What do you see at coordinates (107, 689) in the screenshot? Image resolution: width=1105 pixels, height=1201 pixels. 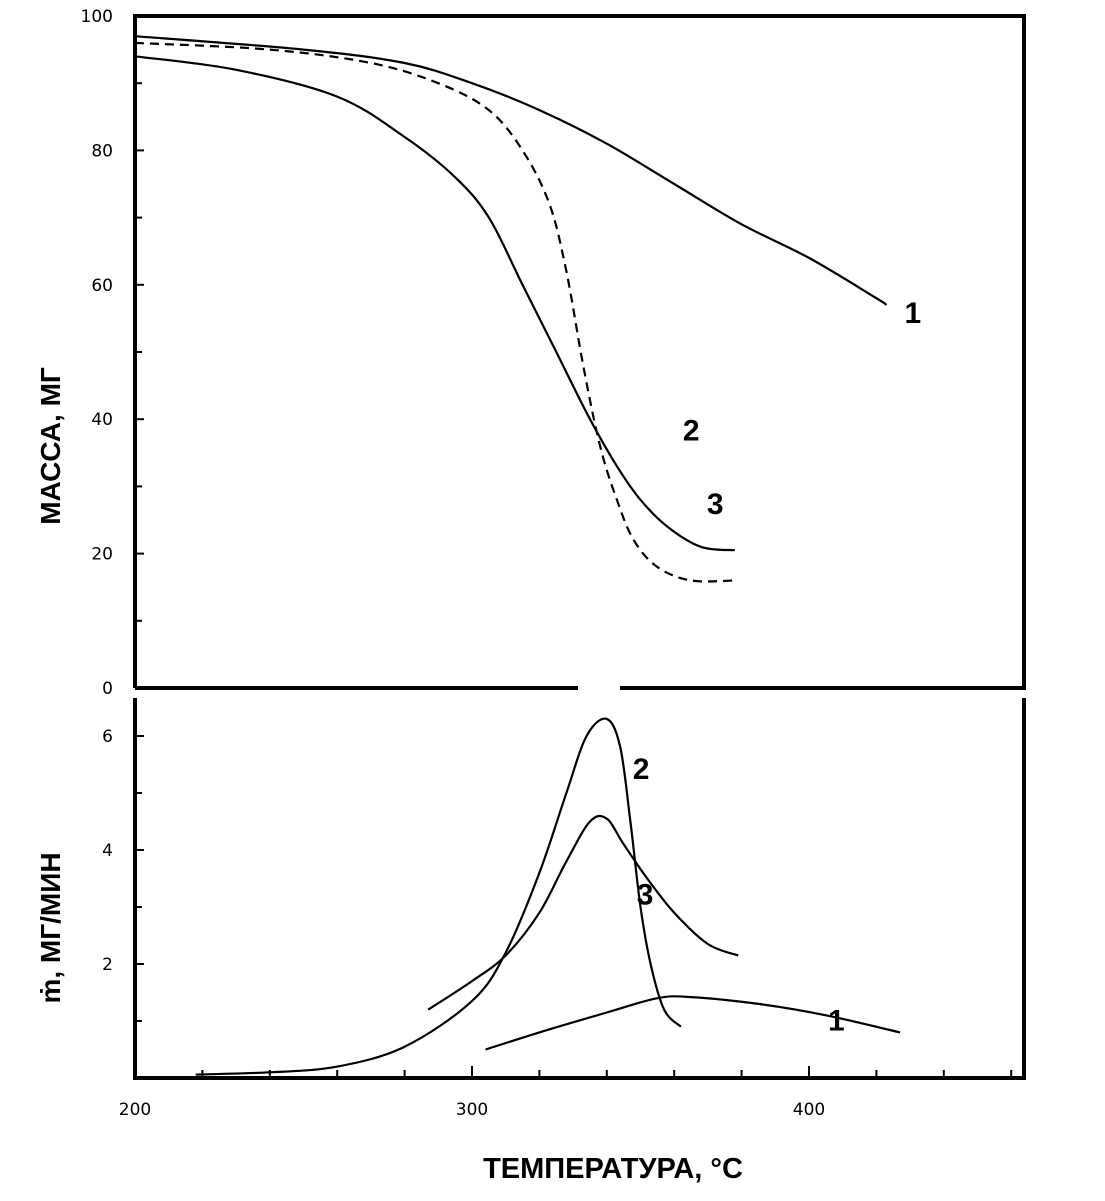 I see `top-y-tick-label: 0` at bounding box center [107, 689].